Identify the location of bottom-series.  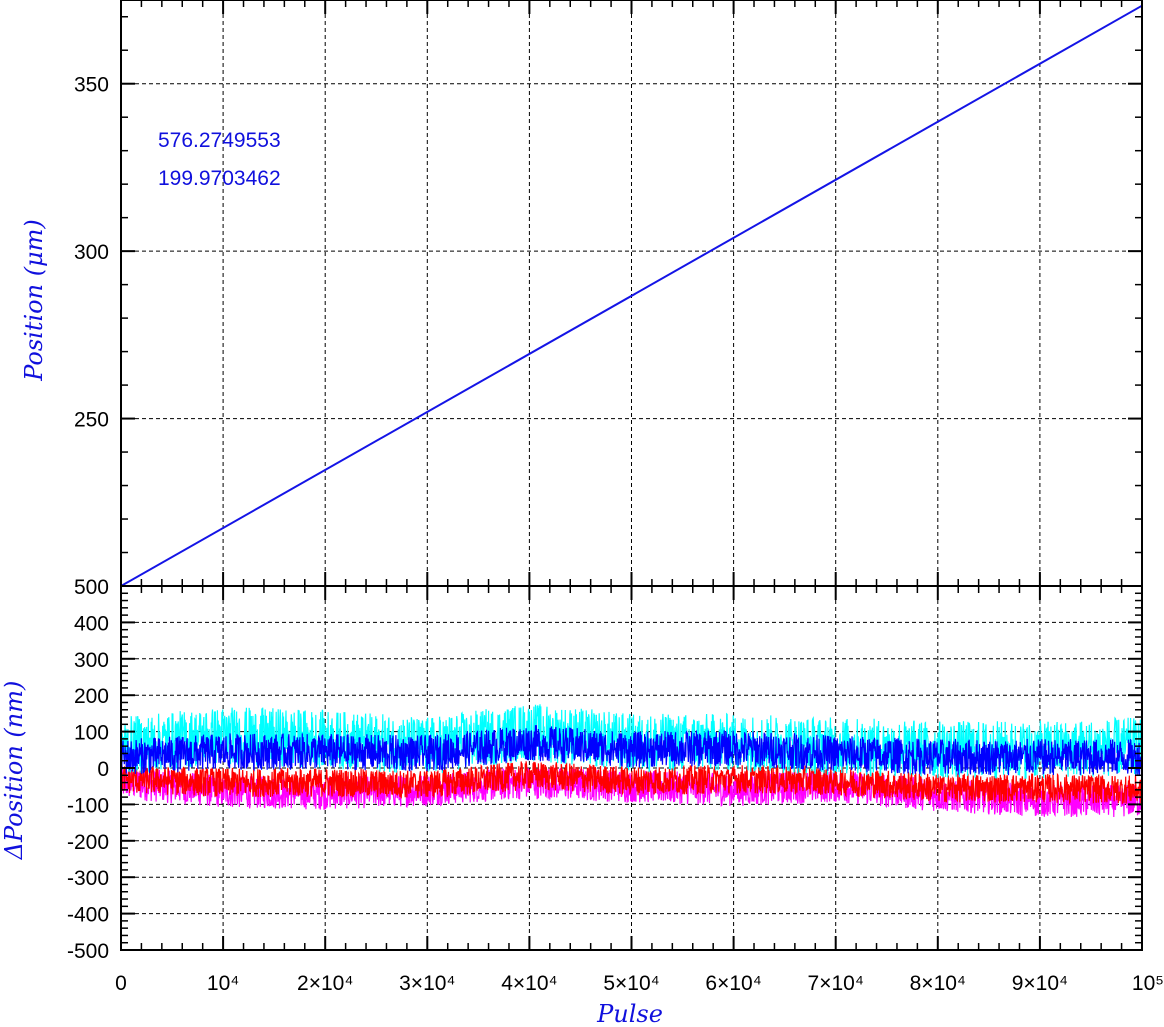
(631, 761).